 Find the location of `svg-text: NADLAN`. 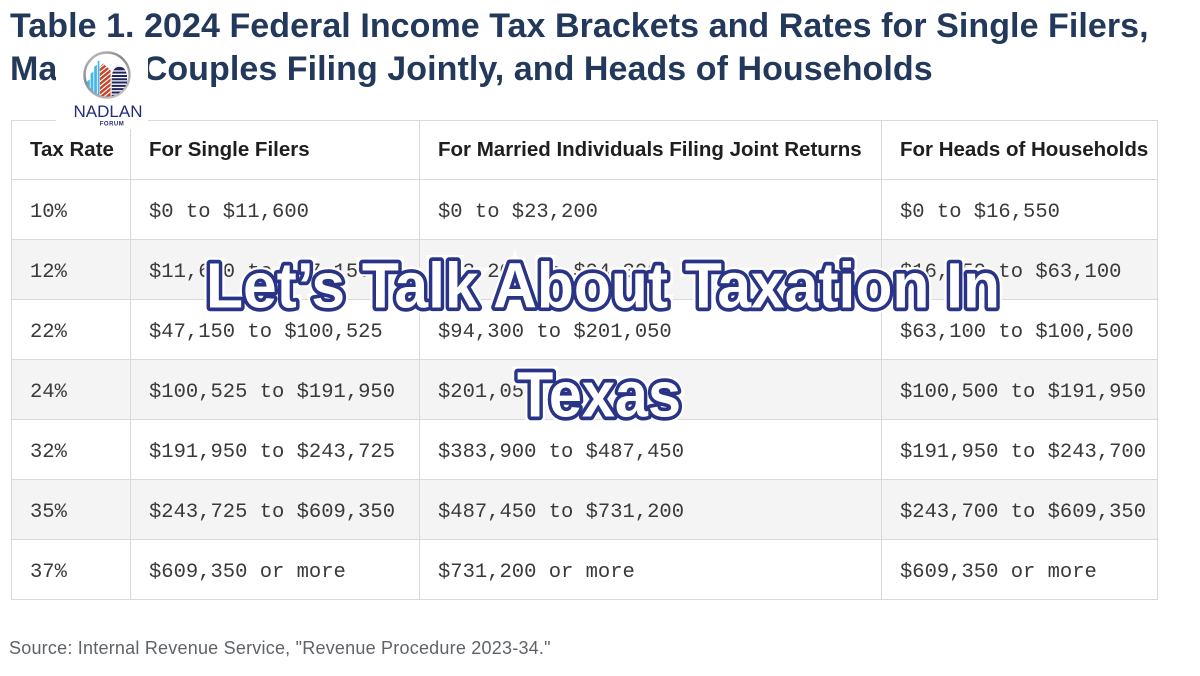

svg-text: NADLAN is located at coordinates (108, 111).